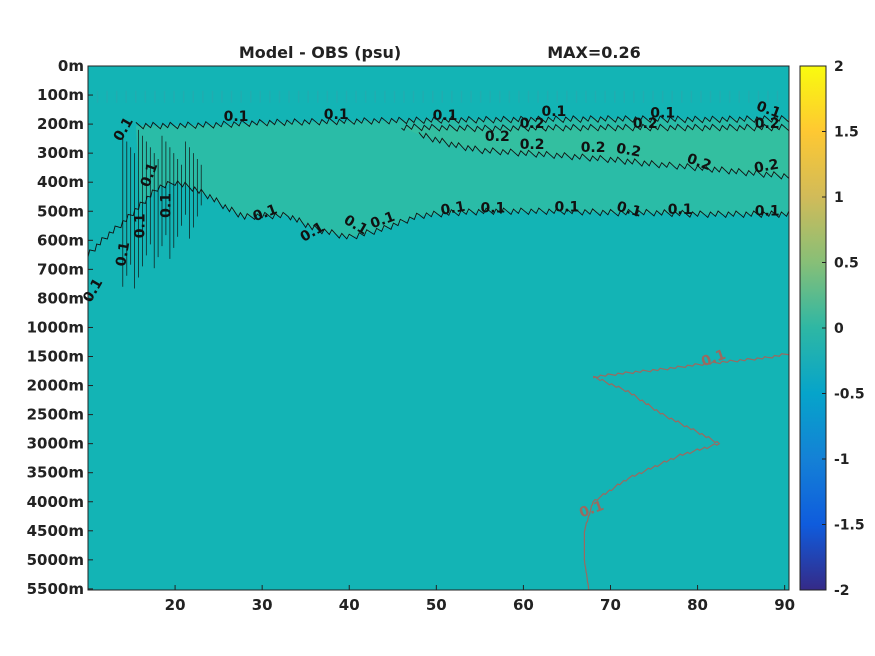  What do you see at coordinates (349, 605) in the screenshot?
I see `x-tick-label: 40` at bounding box center [349, 605].